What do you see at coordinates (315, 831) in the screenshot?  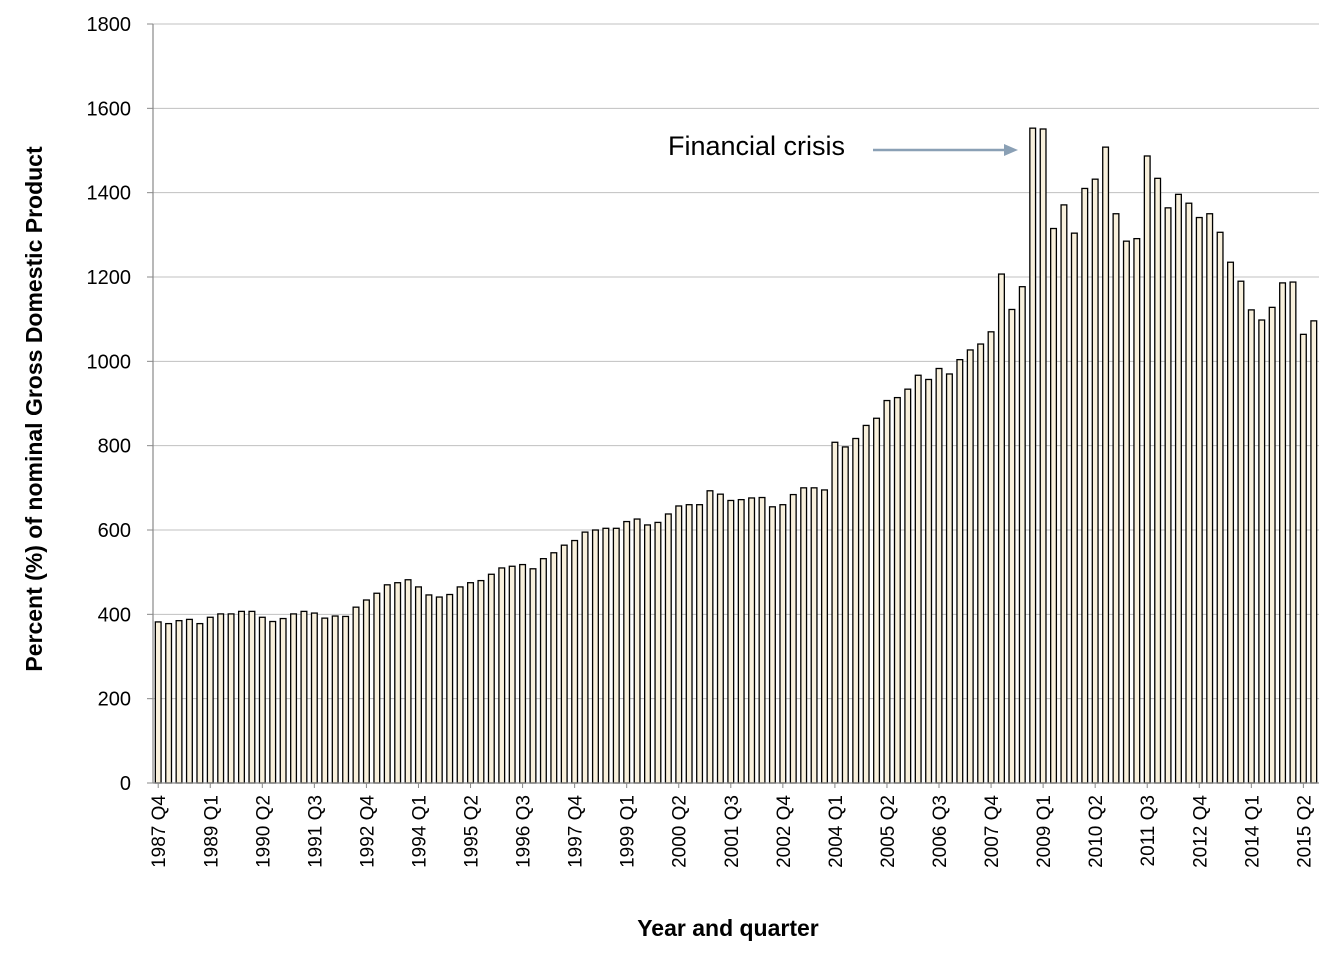 I see `x-tick-label: 1991 Q3` at bounding box center [315, 831].